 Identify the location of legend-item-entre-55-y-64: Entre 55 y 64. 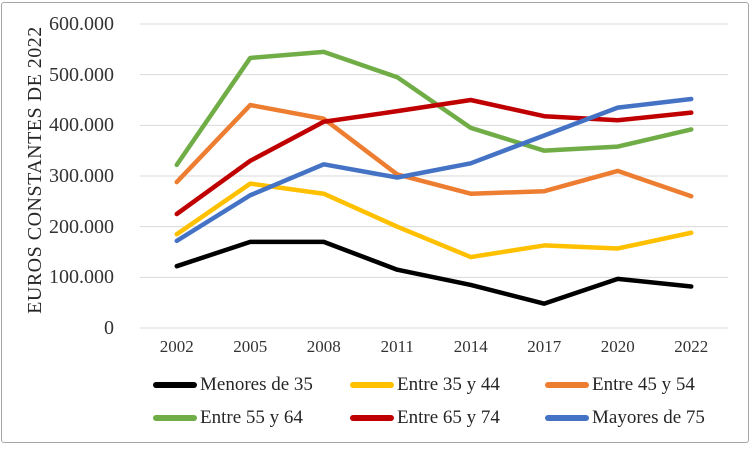
(228, 418).